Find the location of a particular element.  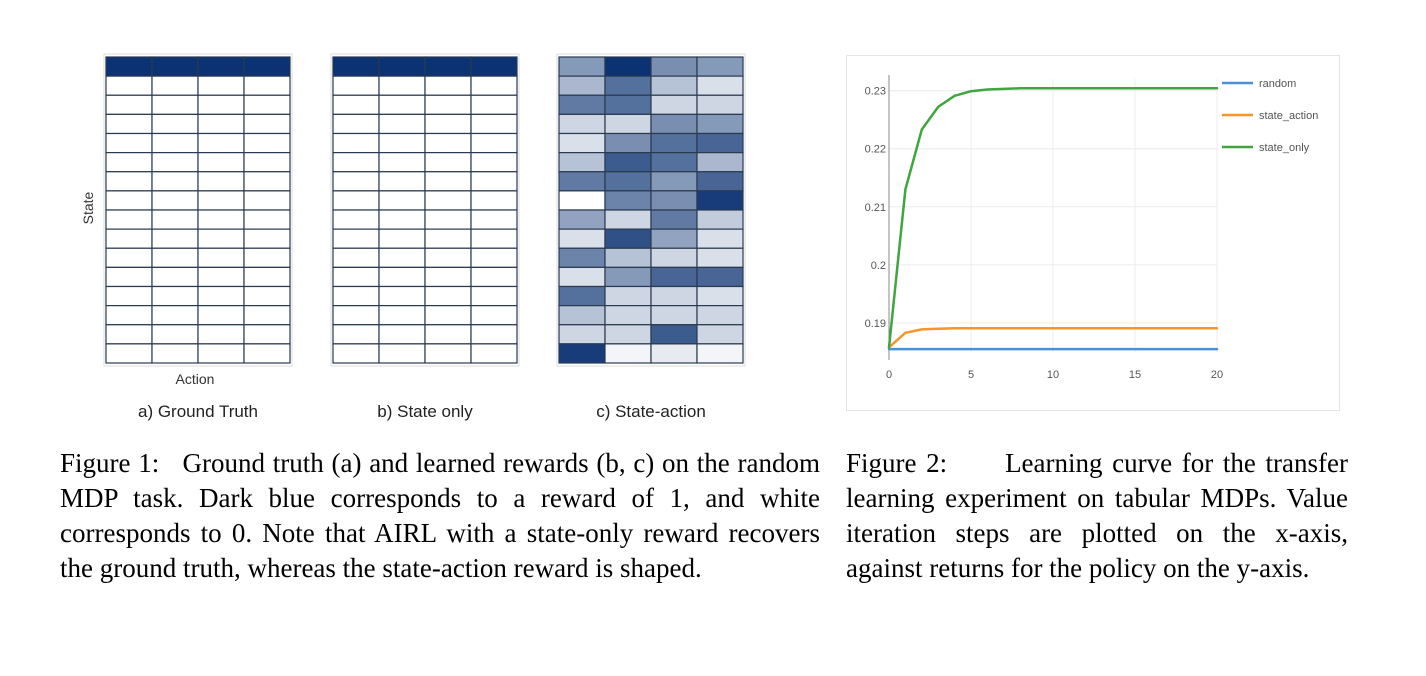

state-axis-label: State is located at coordinates (88, 208).